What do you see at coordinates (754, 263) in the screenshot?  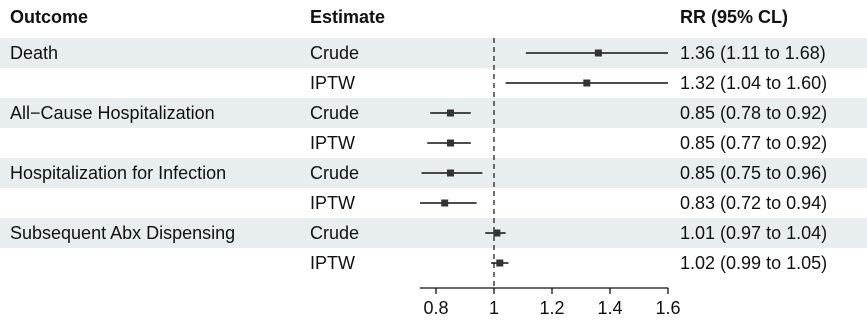 I see `rr-ci-label: 1.02 (0.99 to 1.05)` at bounding box center [754, 263].